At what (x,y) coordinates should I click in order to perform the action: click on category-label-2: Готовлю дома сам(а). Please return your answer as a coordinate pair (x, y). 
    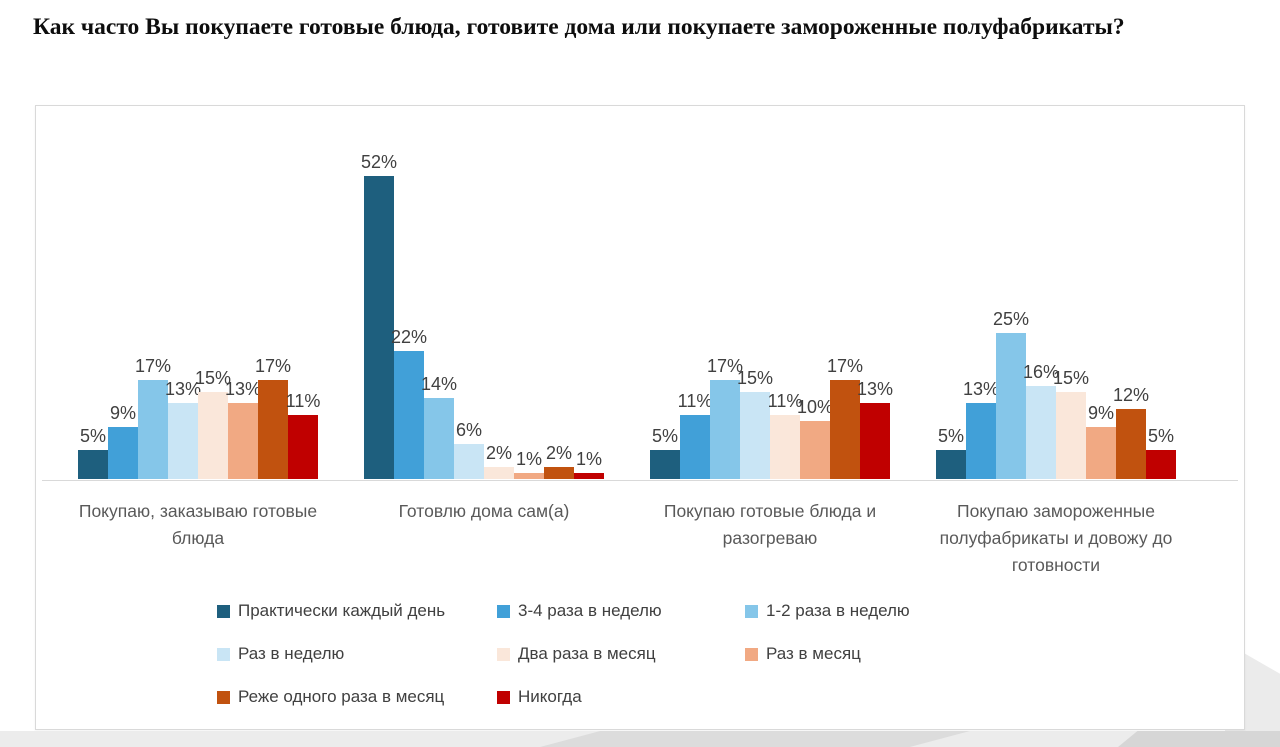
    Looking at the image, I should click on (484, 511).